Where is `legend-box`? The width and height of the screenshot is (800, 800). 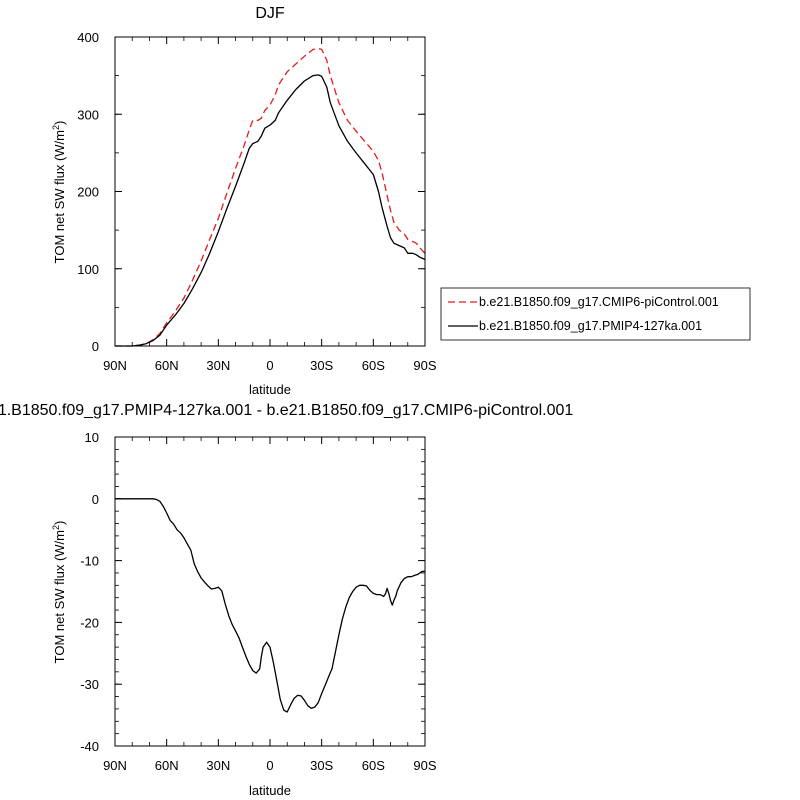
legend-box is located at coordinates (595, 314).